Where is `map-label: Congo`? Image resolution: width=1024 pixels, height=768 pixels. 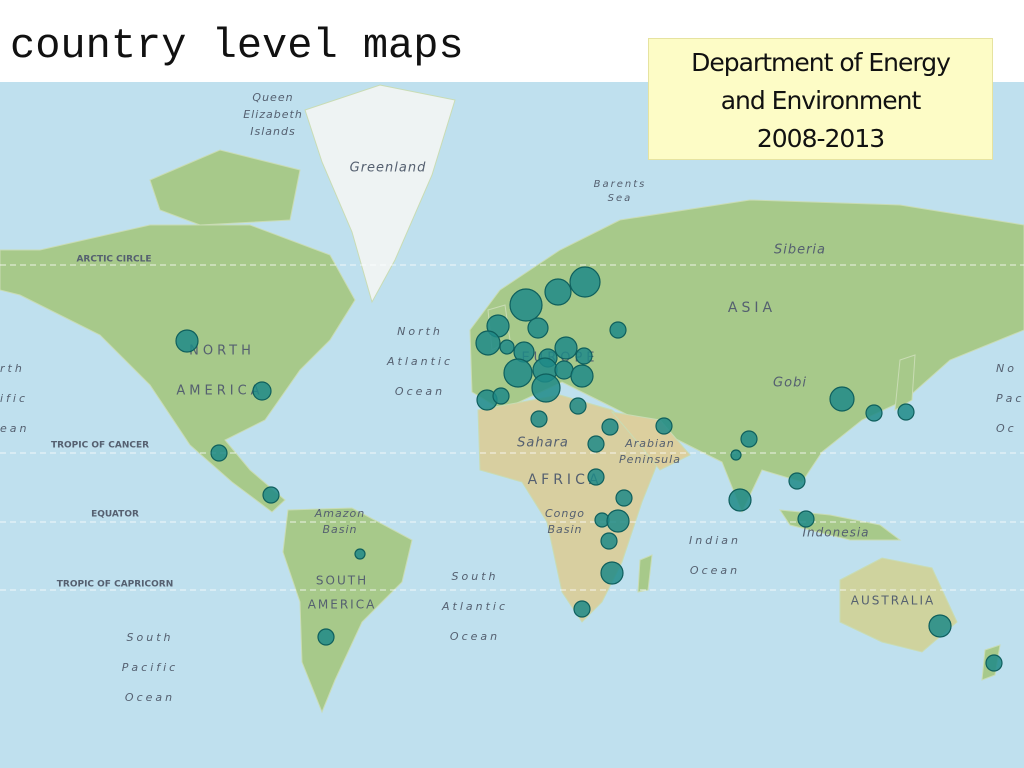 map-label: Congo is located at coordinates (565, 513).